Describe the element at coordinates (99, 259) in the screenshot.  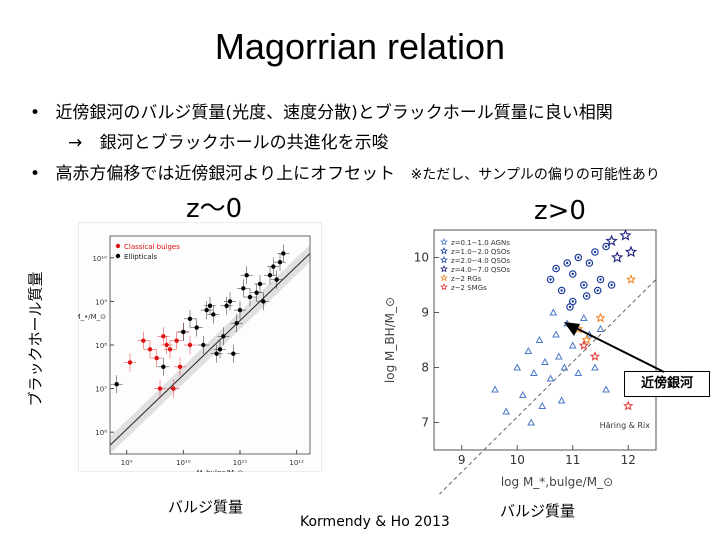
I see `y-tick-label: 10¹⁰` at that location.